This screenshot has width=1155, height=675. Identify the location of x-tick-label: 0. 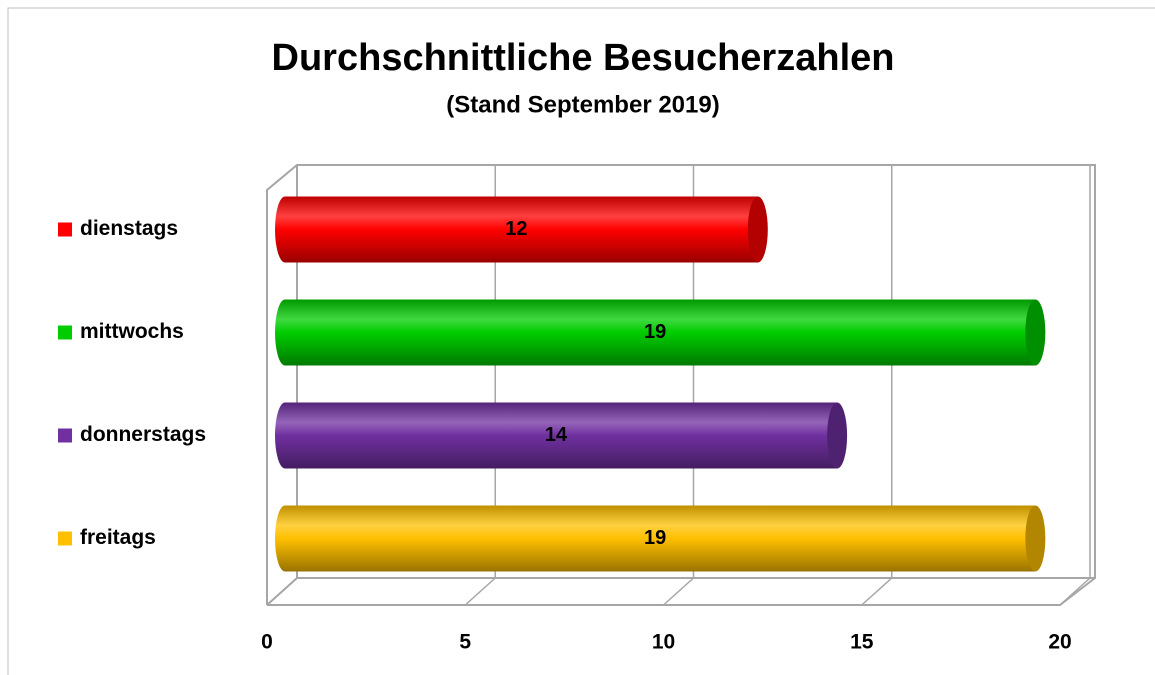
(267, 642).